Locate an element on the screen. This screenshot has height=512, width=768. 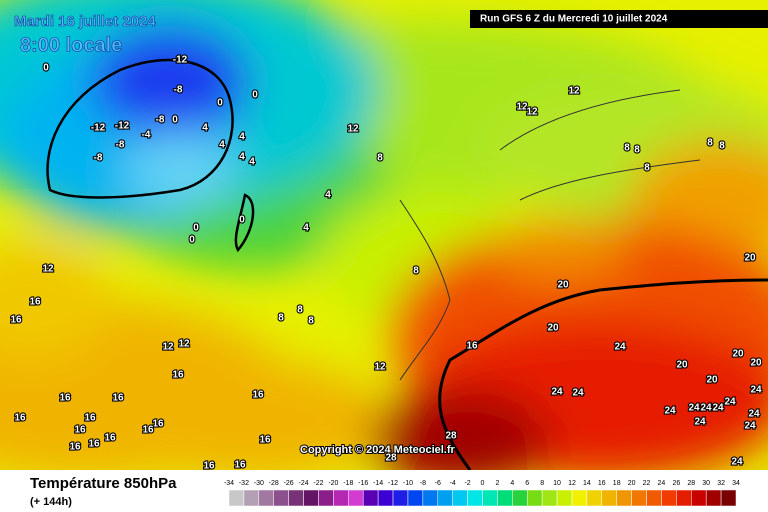
legend-title: Température 850hPa is located at coordinates (103, 483).